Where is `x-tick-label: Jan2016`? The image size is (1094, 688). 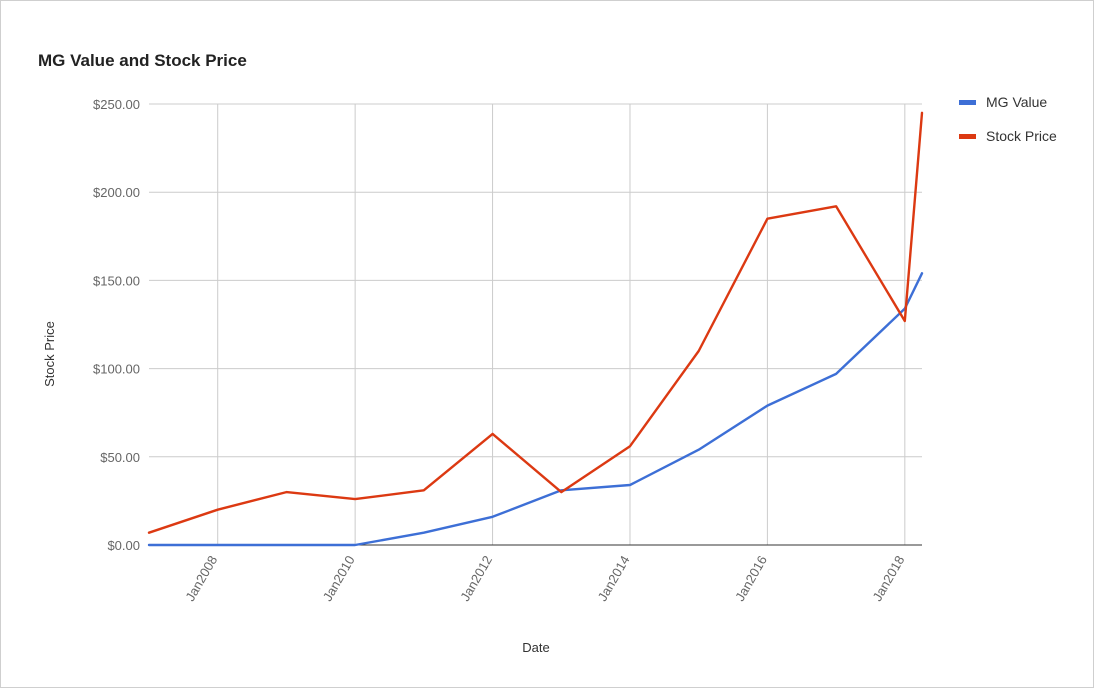 x-tick-label: Jan2016 is located at coordinates (751, 578).